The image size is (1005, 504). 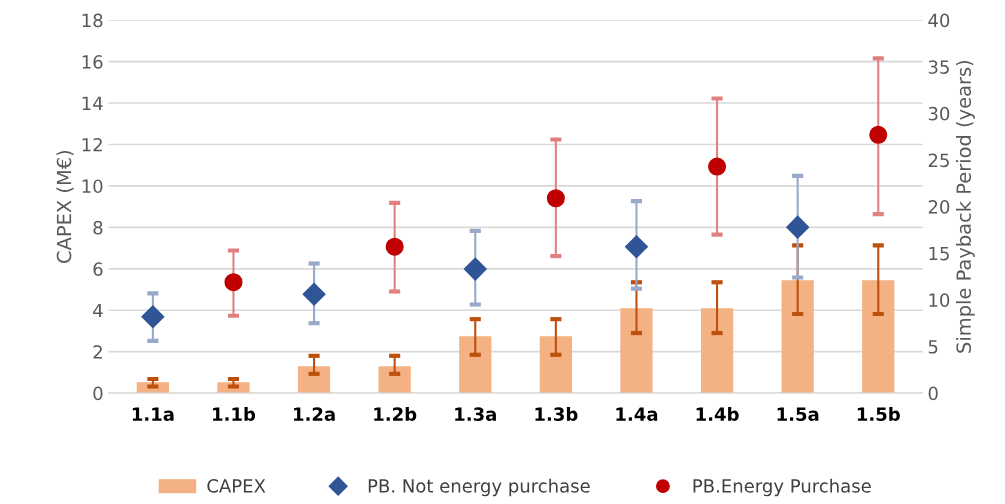 What do you see at coordinates (475, 414) in the screenshot?
I see `x-tick-label: 1.3a` at bounding box center [475, 414].